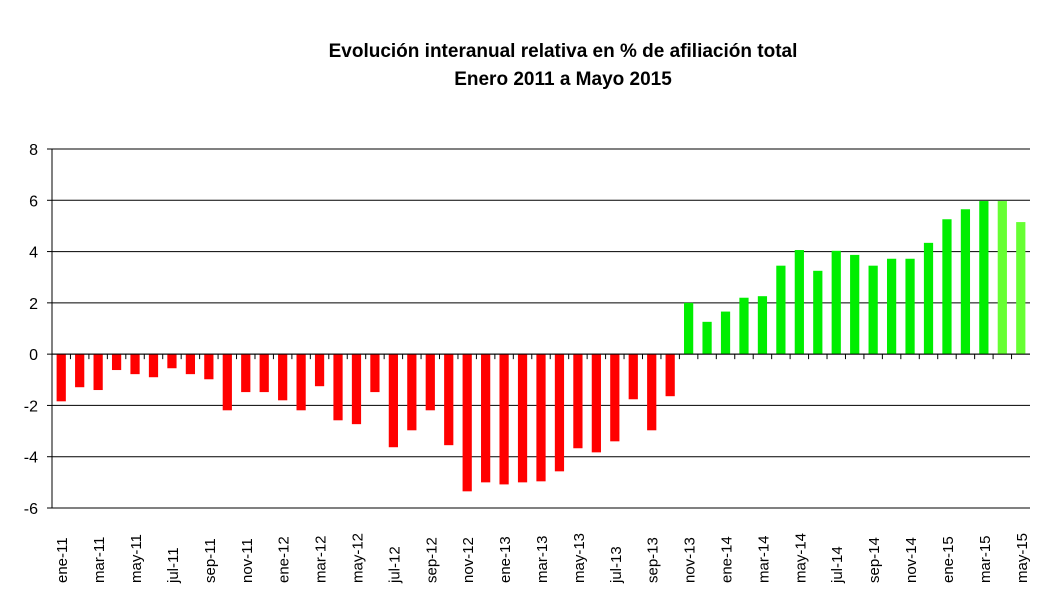 The image size is (1063, 614). I want to click on x-tick-label: mar-14, so click(763, 559).